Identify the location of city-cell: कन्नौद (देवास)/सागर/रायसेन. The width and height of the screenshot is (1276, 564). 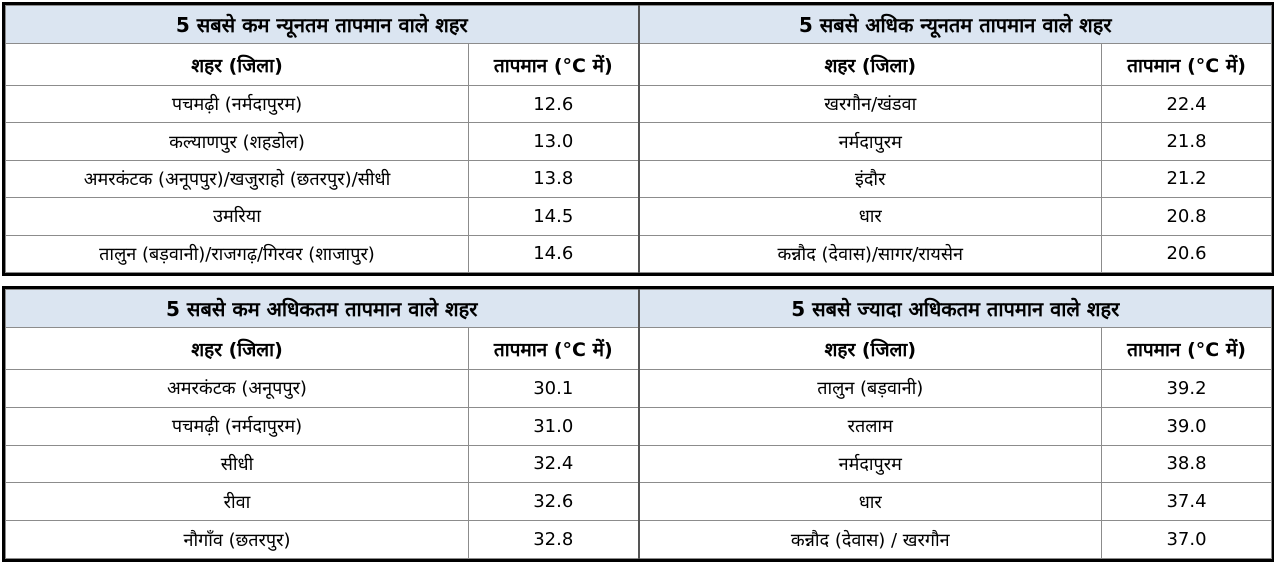
(869, 254).